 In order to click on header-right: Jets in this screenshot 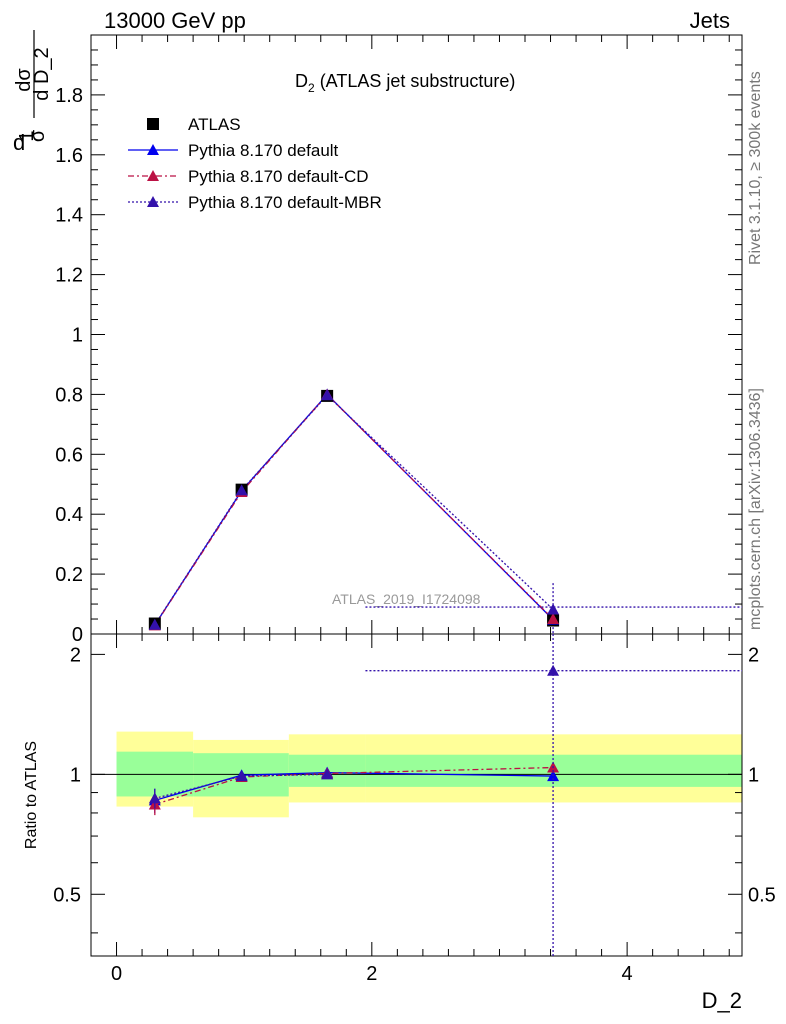, I will do `click(710, 20)`.